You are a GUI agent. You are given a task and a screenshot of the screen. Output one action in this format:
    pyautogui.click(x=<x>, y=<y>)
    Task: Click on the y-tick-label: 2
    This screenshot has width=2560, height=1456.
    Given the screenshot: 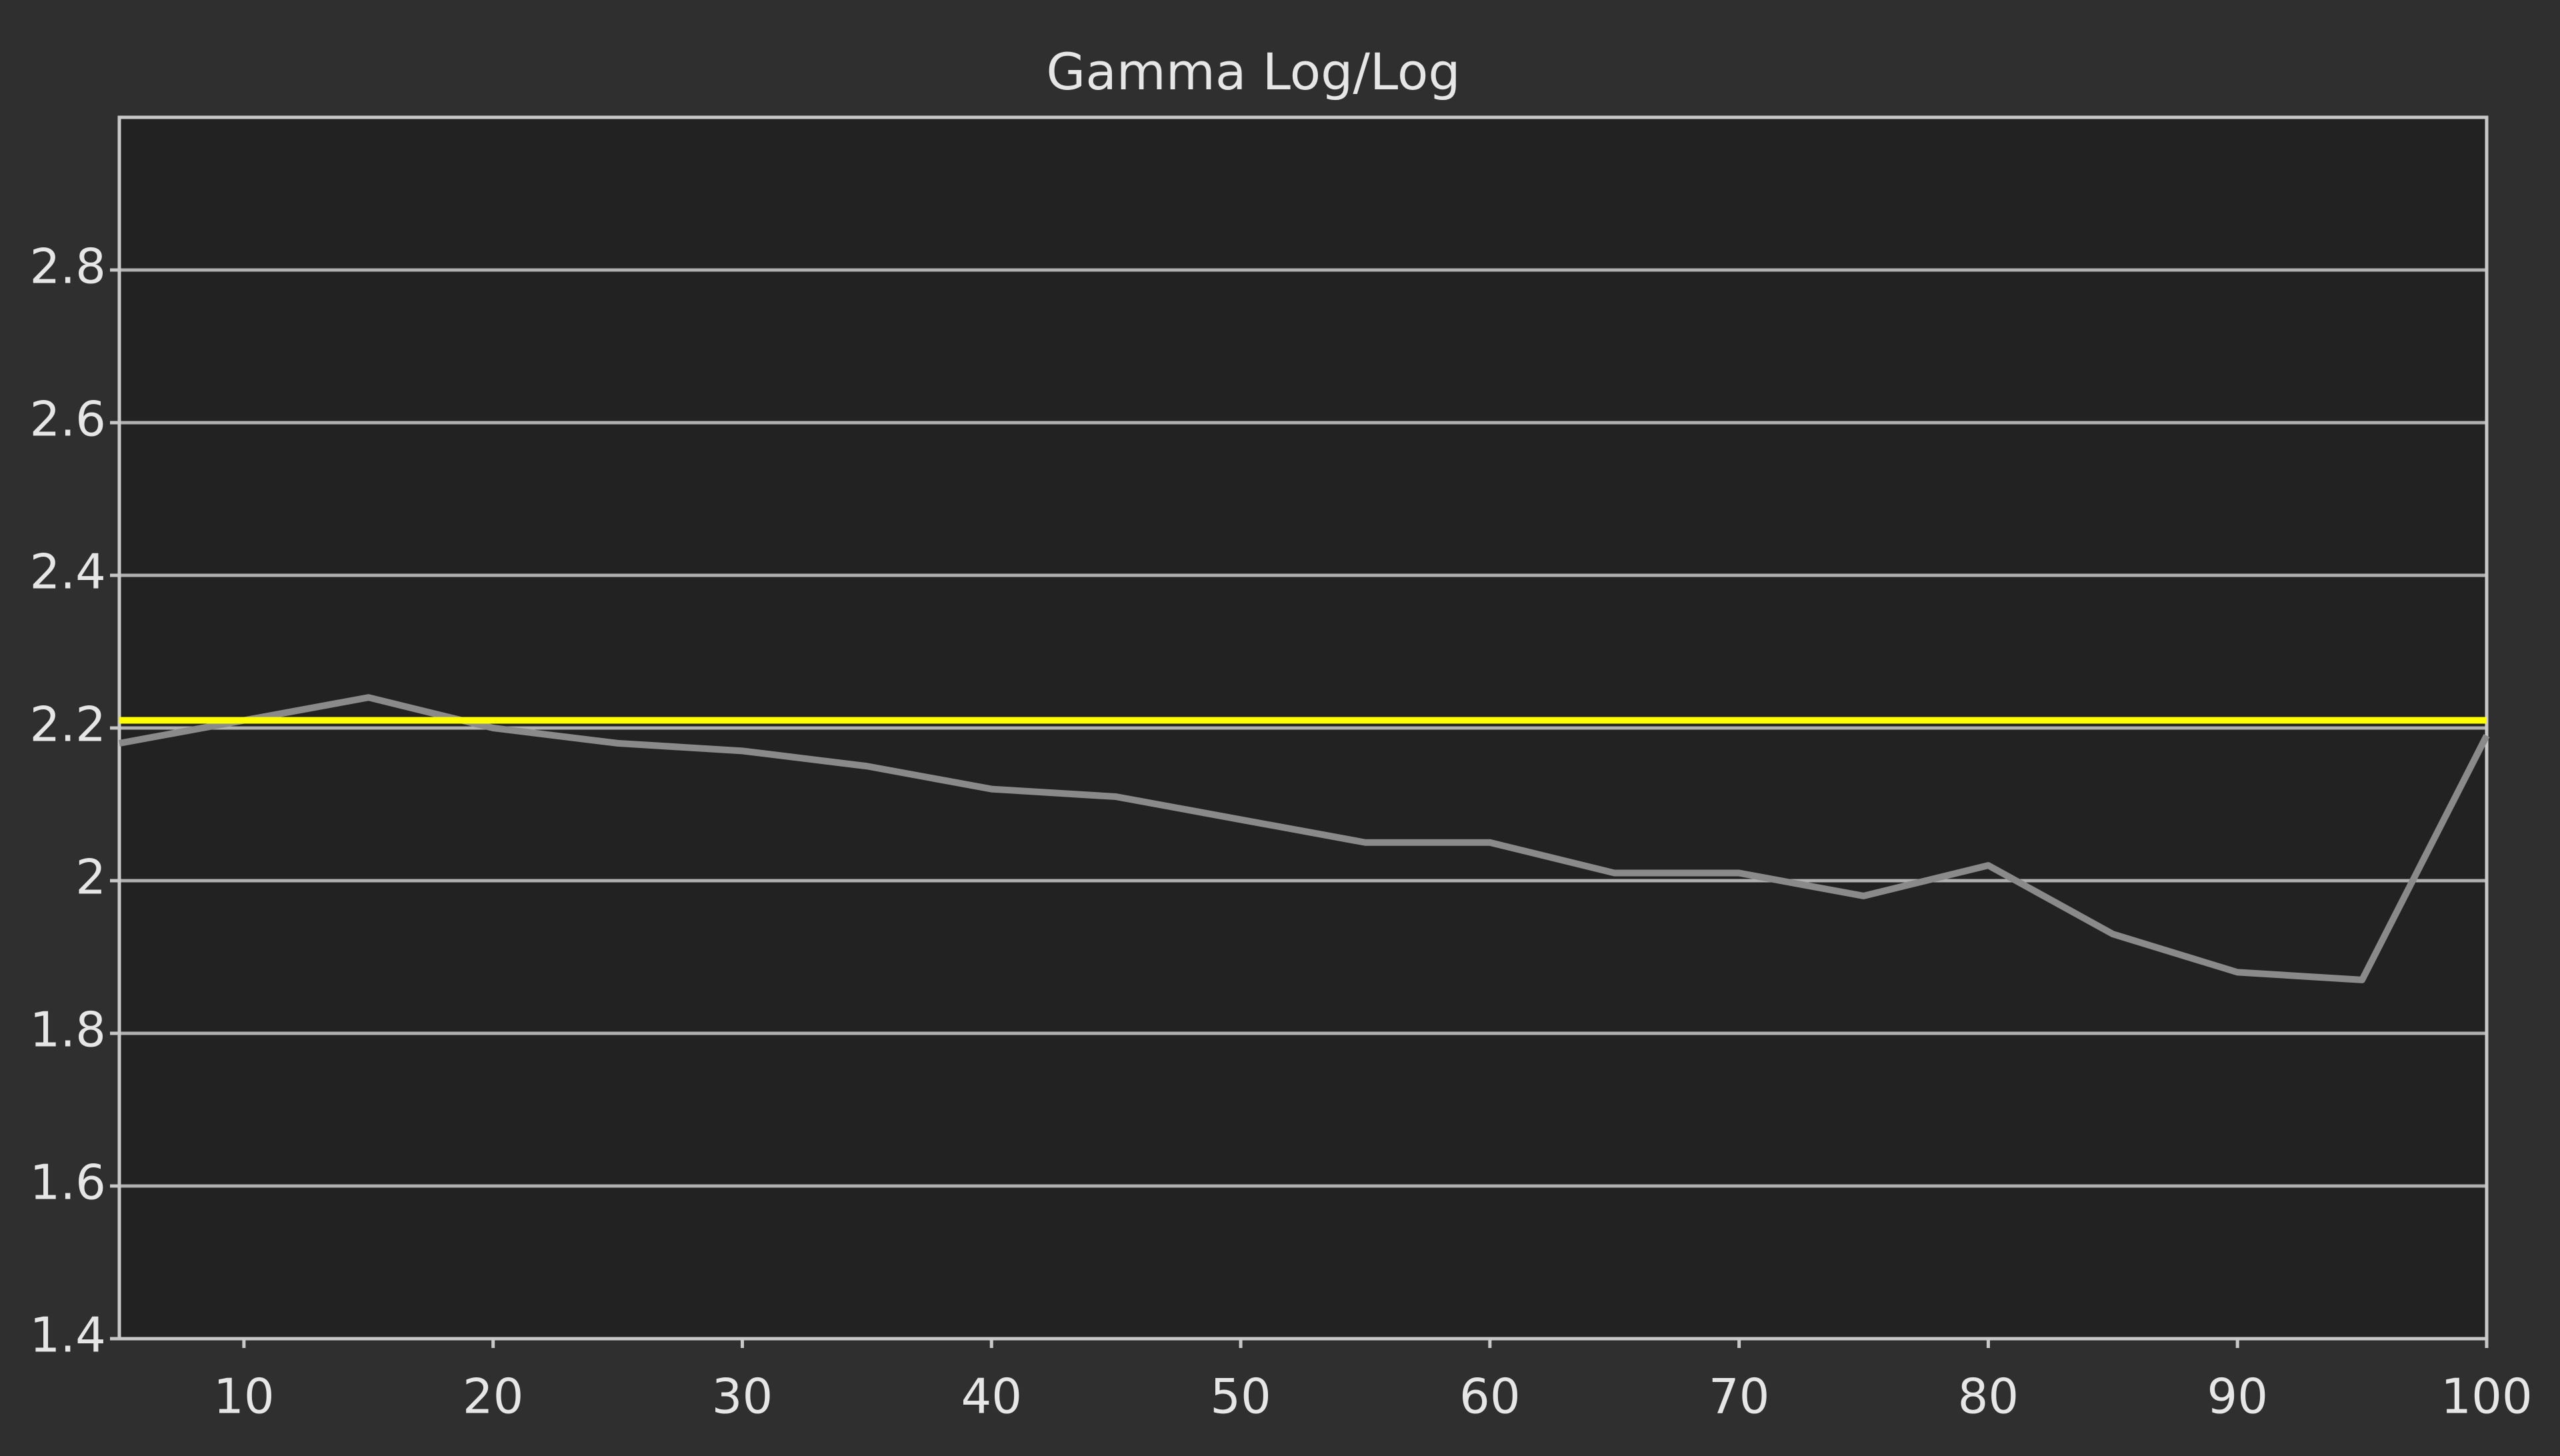 What is the action you would take?
    pyautogui.click(x=90, y=877)
    